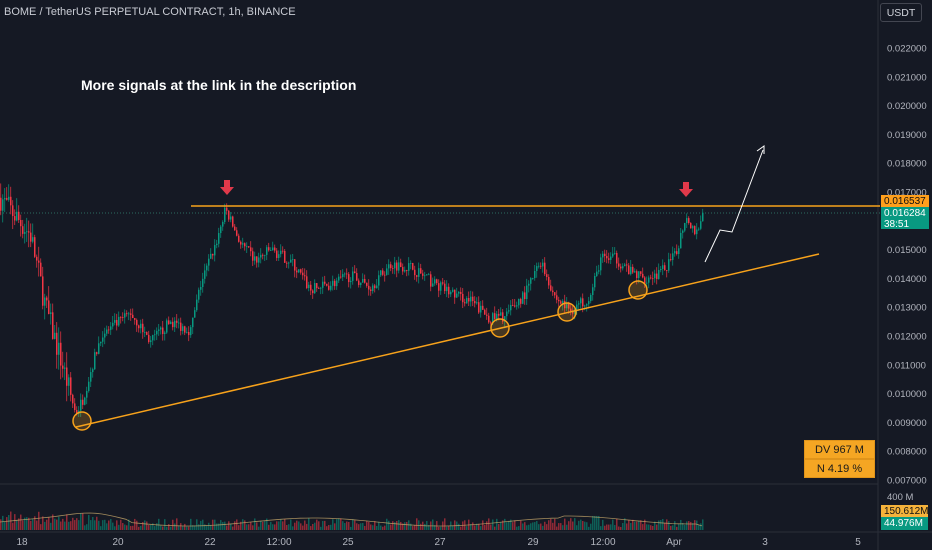 This screenshot has width=932, height=550. Describe the element at coordinates (765, 542) in the screenshot. I see `time-axis-label: 3` at that location.